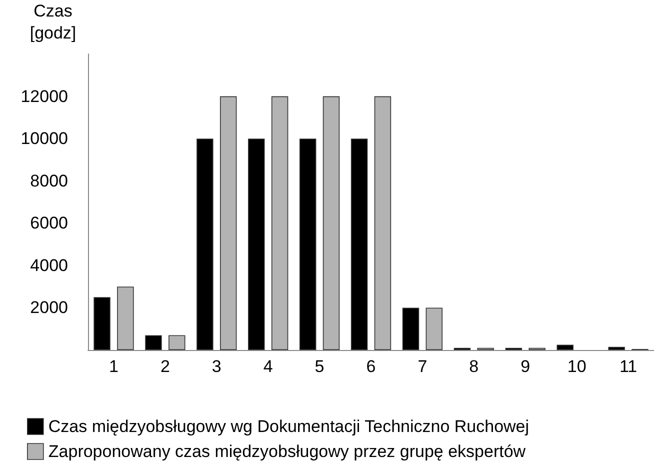 The image size is (654, 465). I want to click on x-tick-label: 7, so click(423, 366).